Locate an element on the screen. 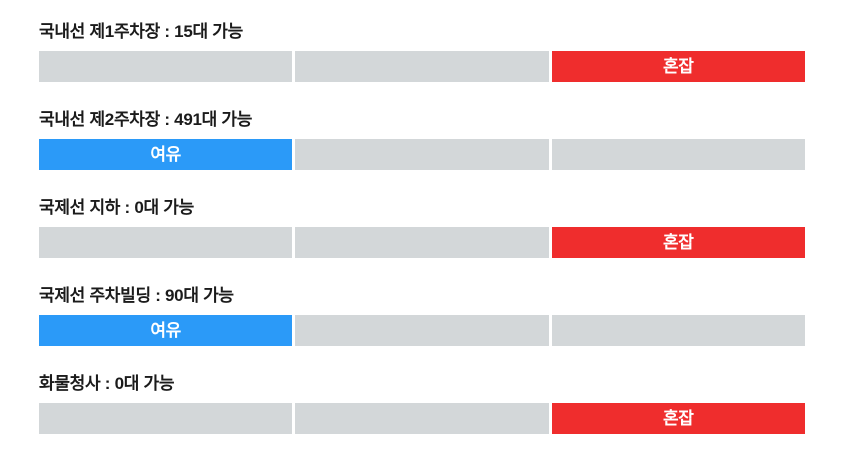  lot-title: 국내선 제1주차장 : 15대 가능 is located at coordinates (141, 31).